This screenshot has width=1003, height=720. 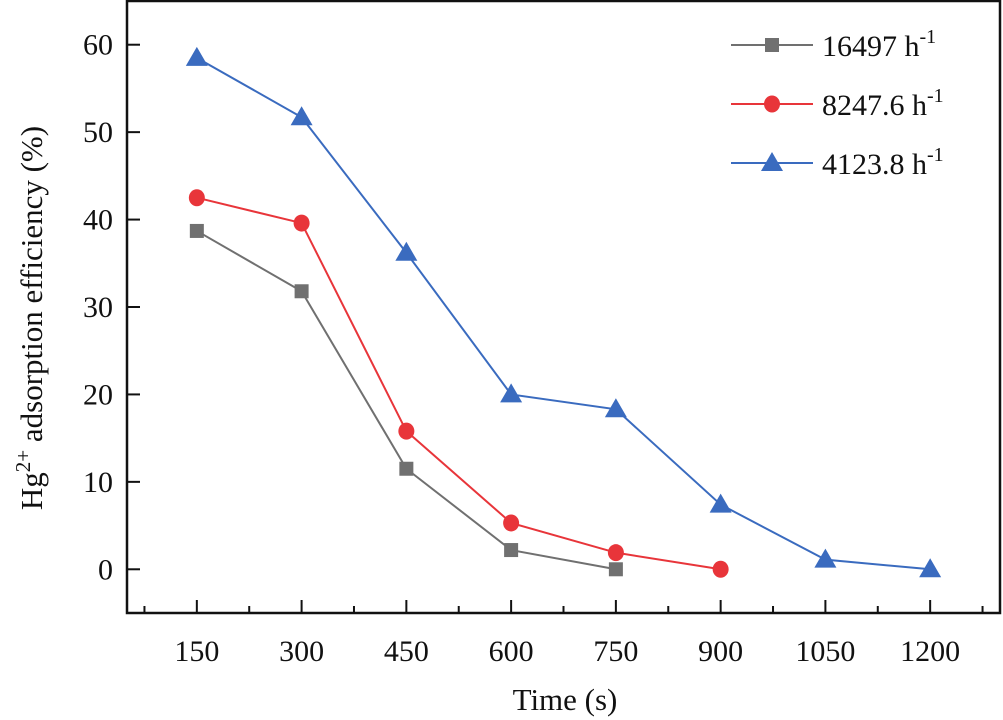 I want to click on legend-label: 4123.8 h-1, so click(x=883, y=162).